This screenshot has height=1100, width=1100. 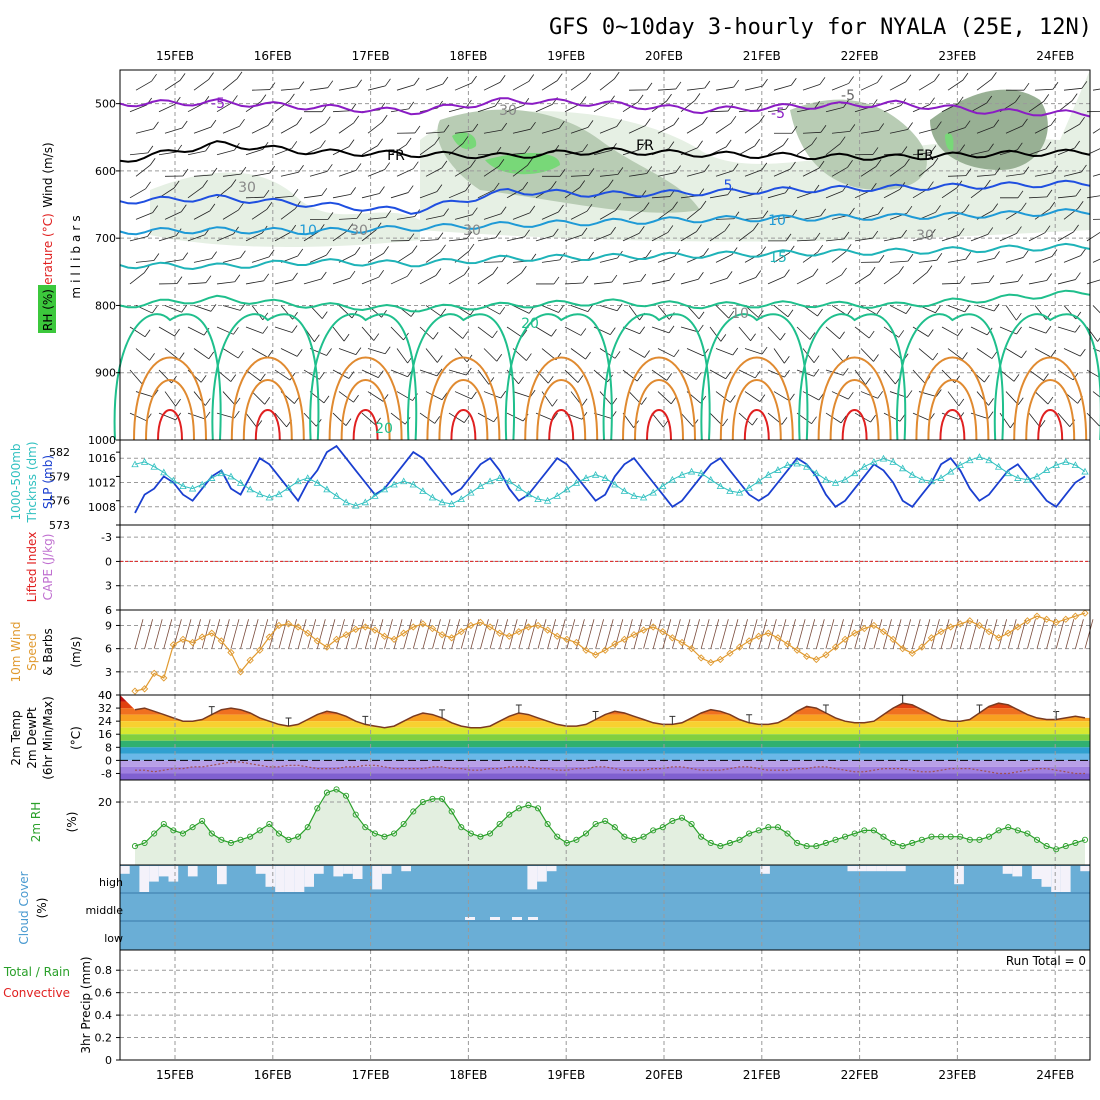 I want to click on thickness-label-2: Thcknss (dm), so click(x=32, y=482).